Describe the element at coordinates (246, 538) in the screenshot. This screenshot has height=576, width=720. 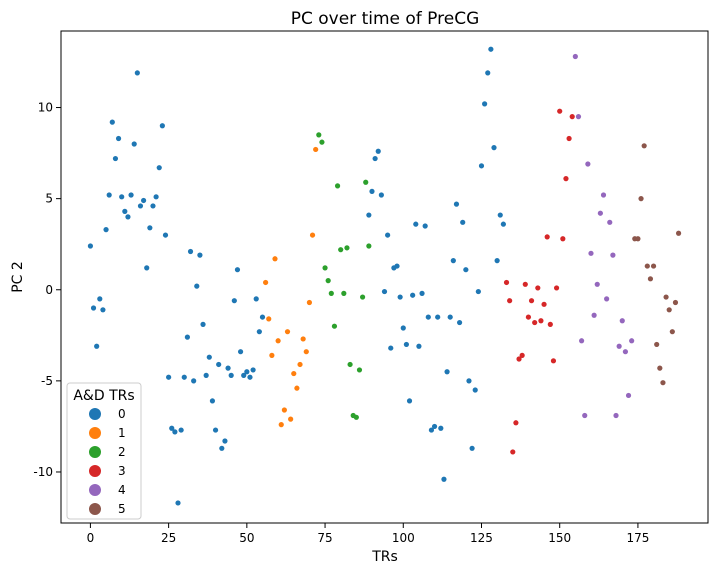
I see `x-tick-label: 50` at that location.